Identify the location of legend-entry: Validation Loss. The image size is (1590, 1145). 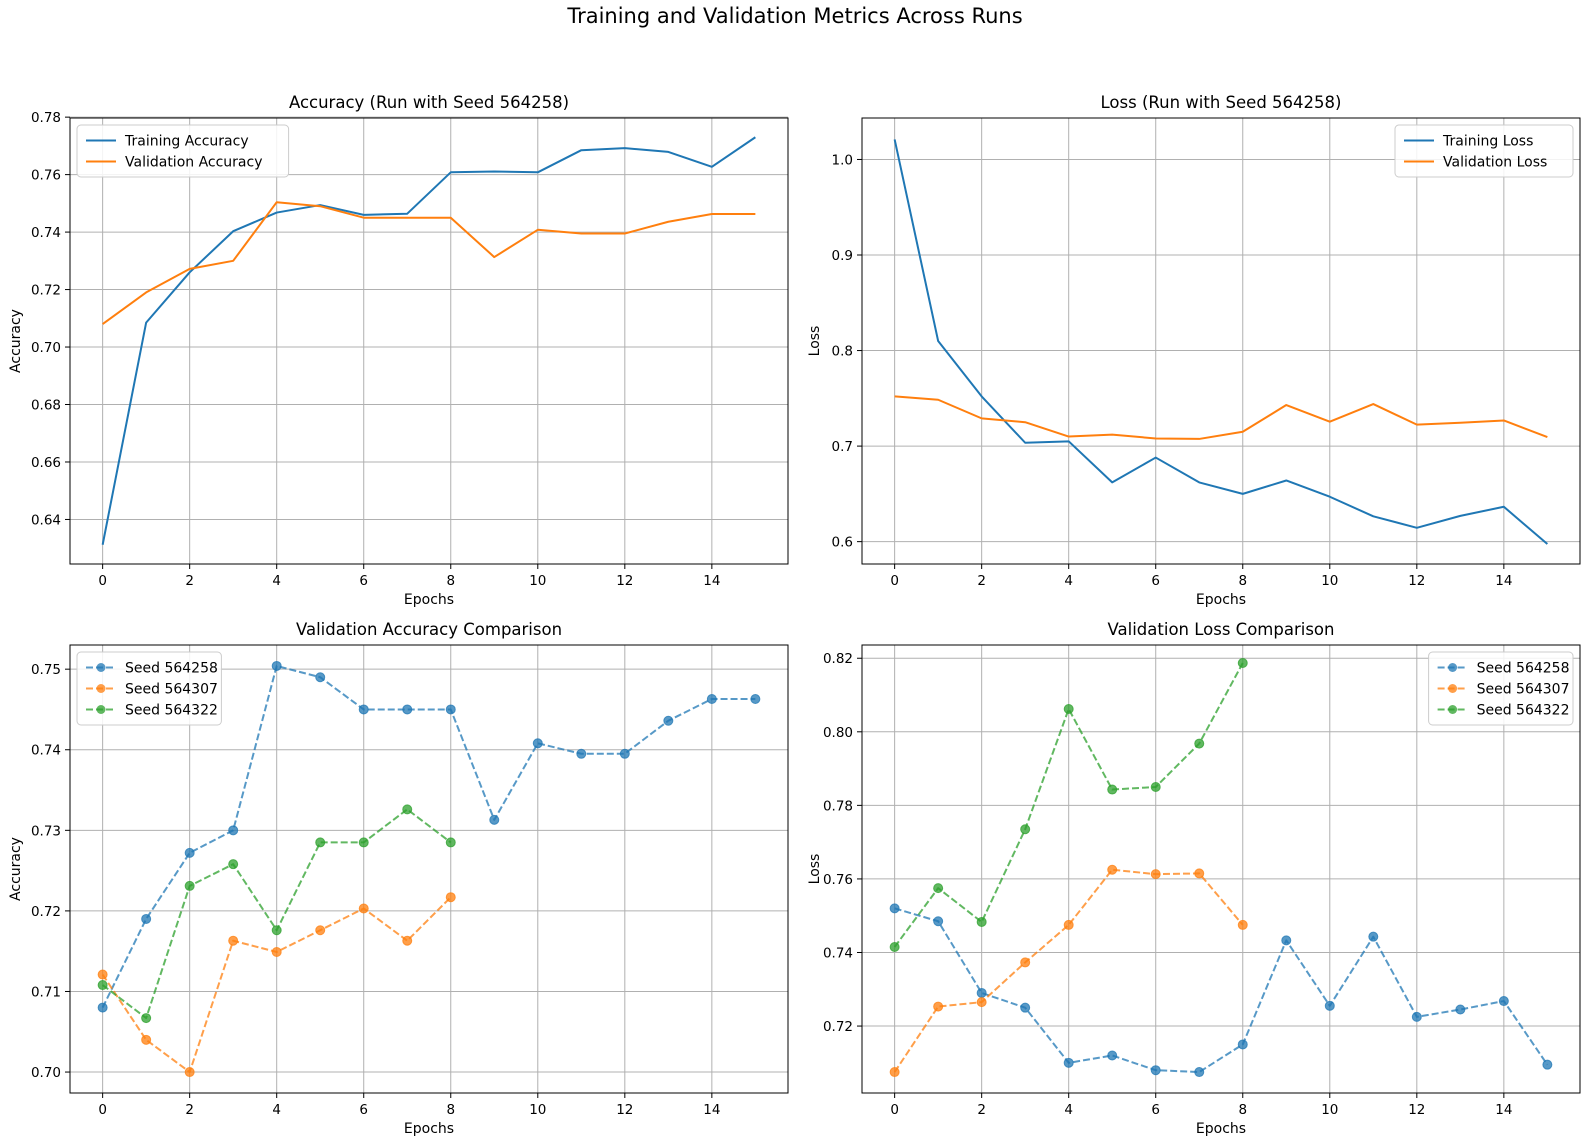
(1495, 163).